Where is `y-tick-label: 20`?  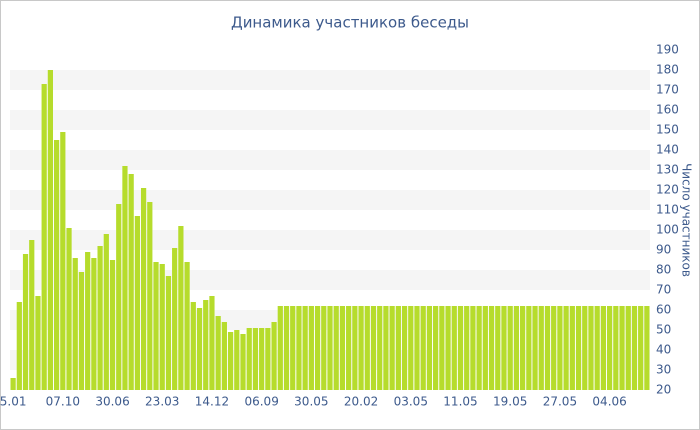 y-tick-label: 20 is located at coordinates (663, 390).